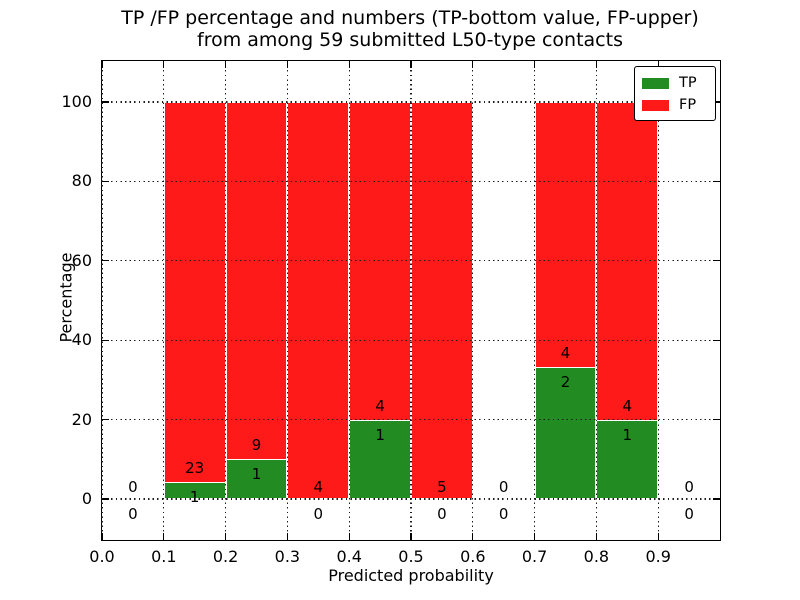 This screenshot has width=800, height=600. I want to click on v-gridline-0.6, so click(473, 300).